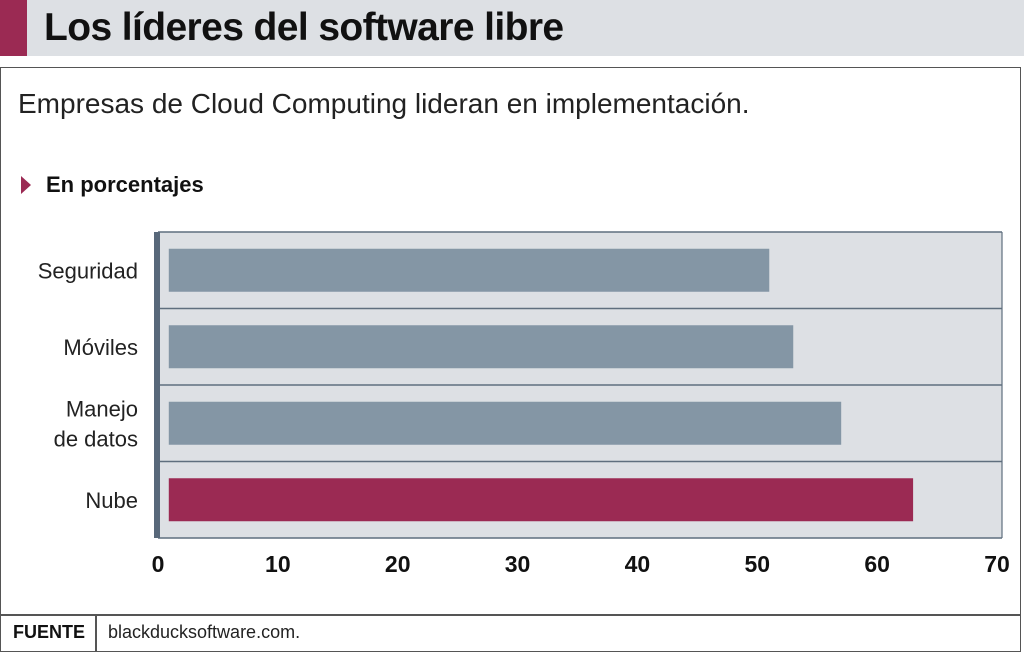  Describe the element at coordinates (304, 27) in the screenshot. I see `page-title: Los líderes del software libre` at that location.